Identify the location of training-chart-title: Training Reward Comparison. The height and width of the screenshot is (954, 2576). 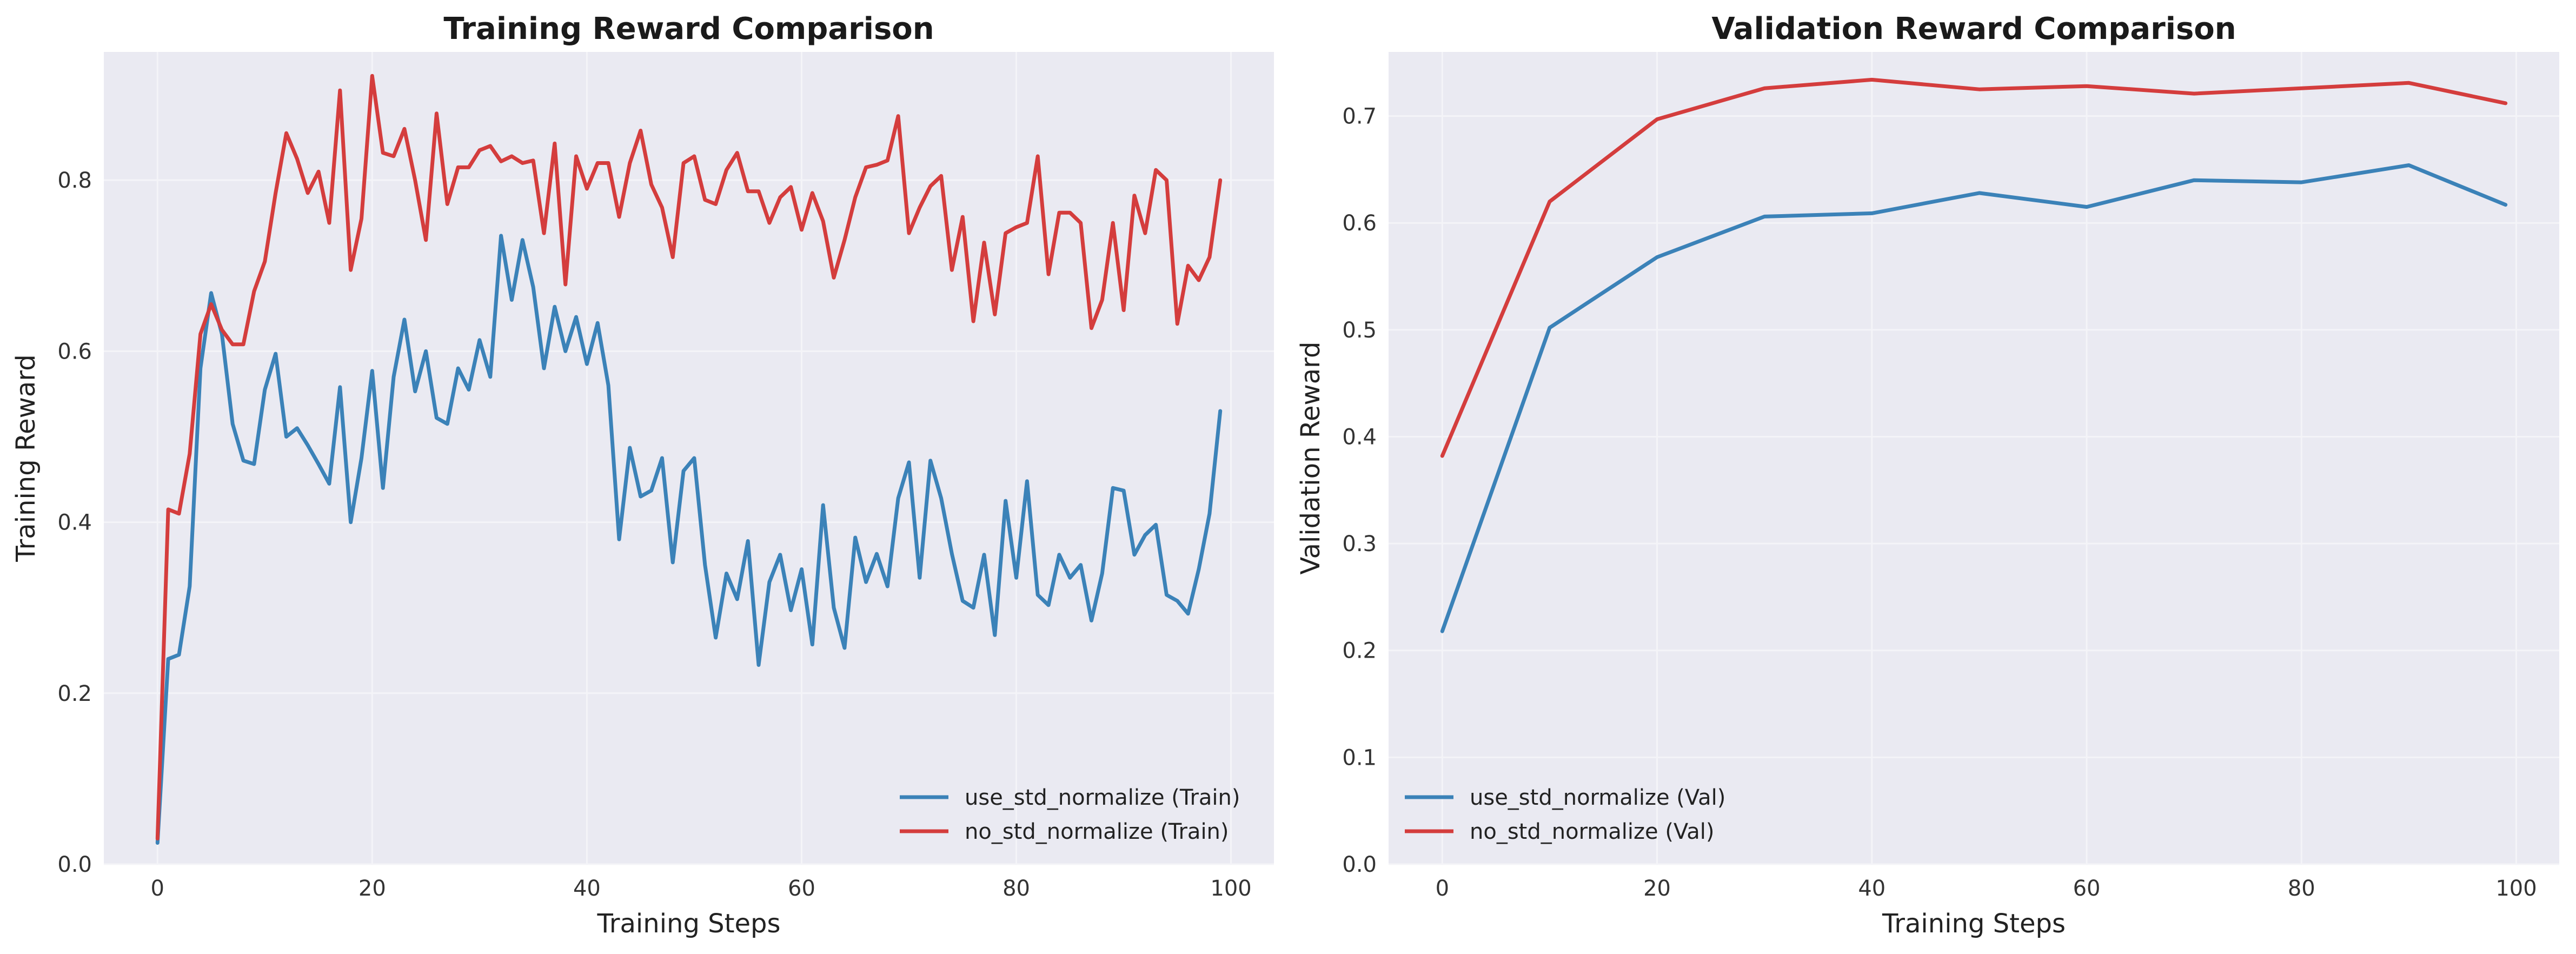
(688, 29).